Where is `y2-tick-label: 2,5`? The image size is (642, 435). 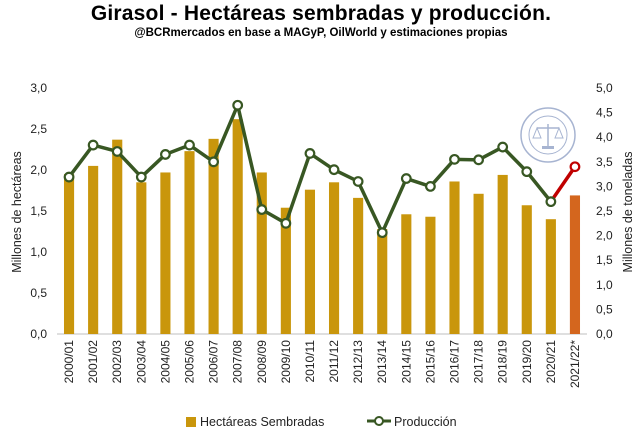
y2-tick-label: 2,5 is located at coordinates (604, 211).